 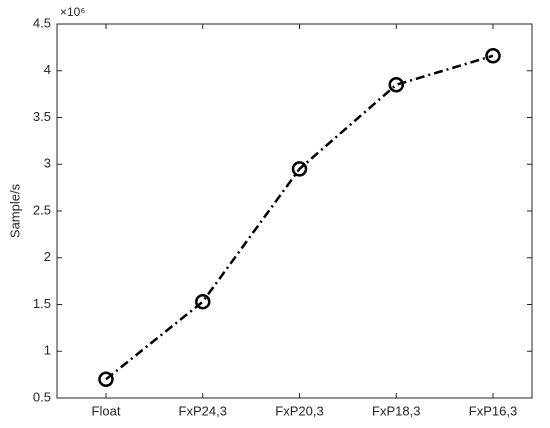 What do you see at coordinates (47, 69) in the screenshot?
I see `y-tick-label: 4` at bounding box center [47, 69].